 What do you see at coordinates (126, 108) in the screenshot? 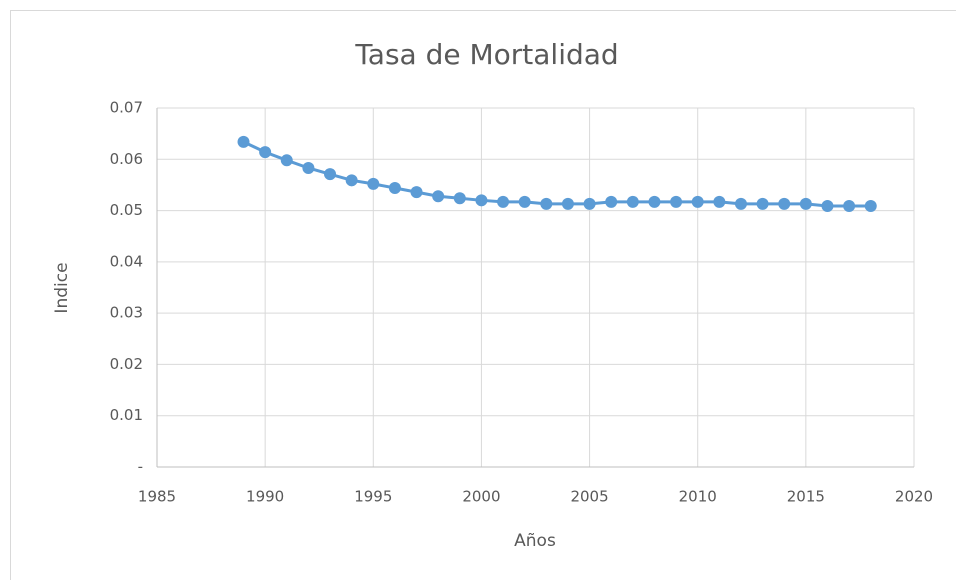
I see `y-tick-label: 0.07` at bounding box center [126, 108].